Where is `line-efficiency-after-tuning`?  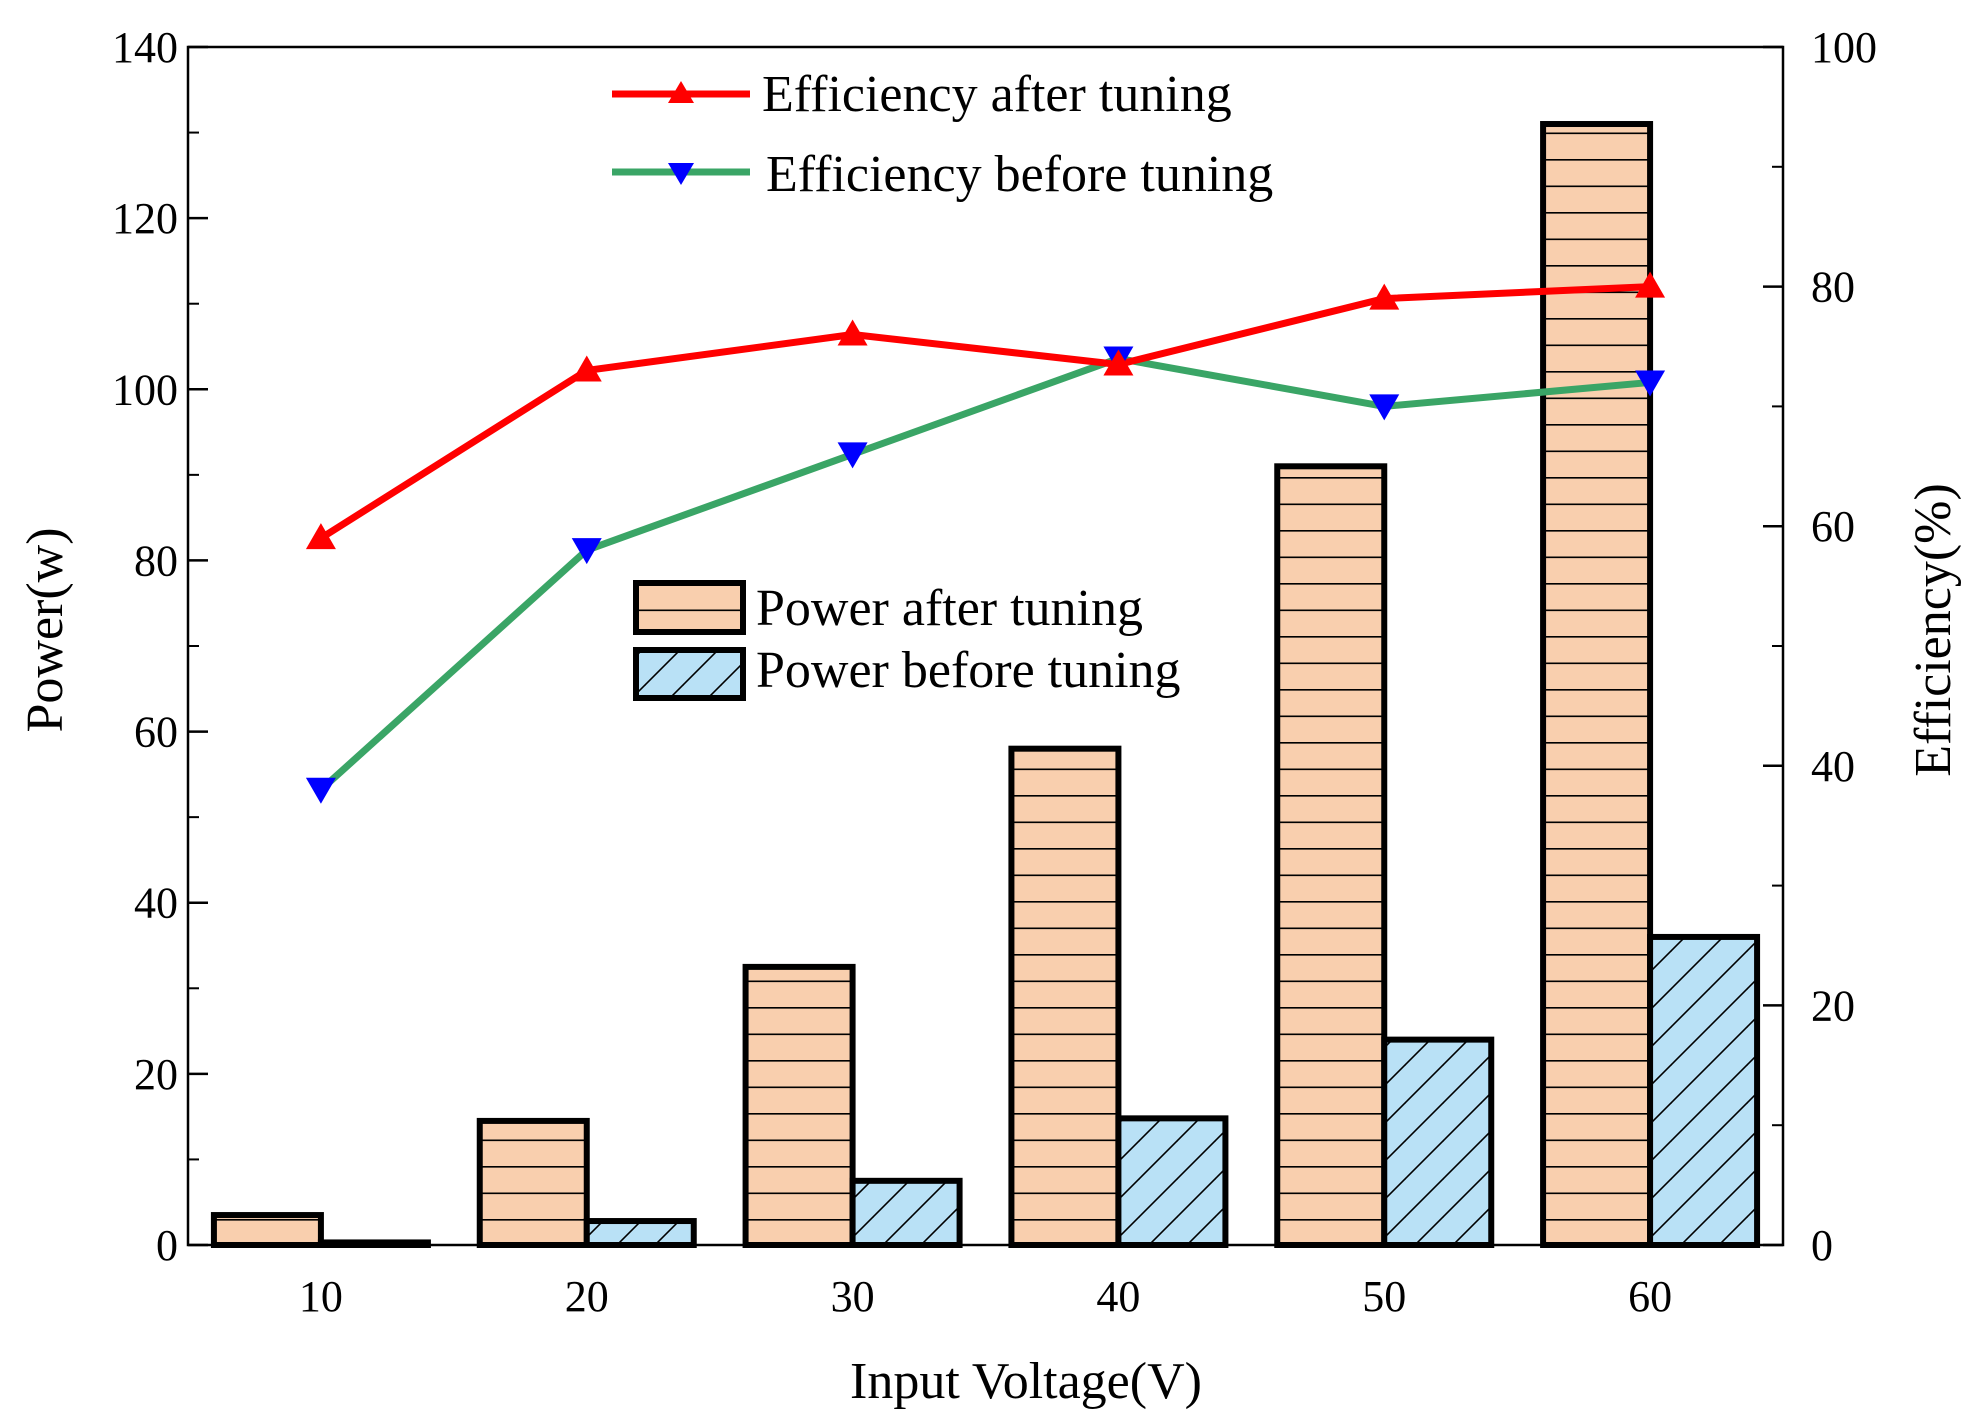 line-efficiency-after-tuning is located at coordinates (985, 412).